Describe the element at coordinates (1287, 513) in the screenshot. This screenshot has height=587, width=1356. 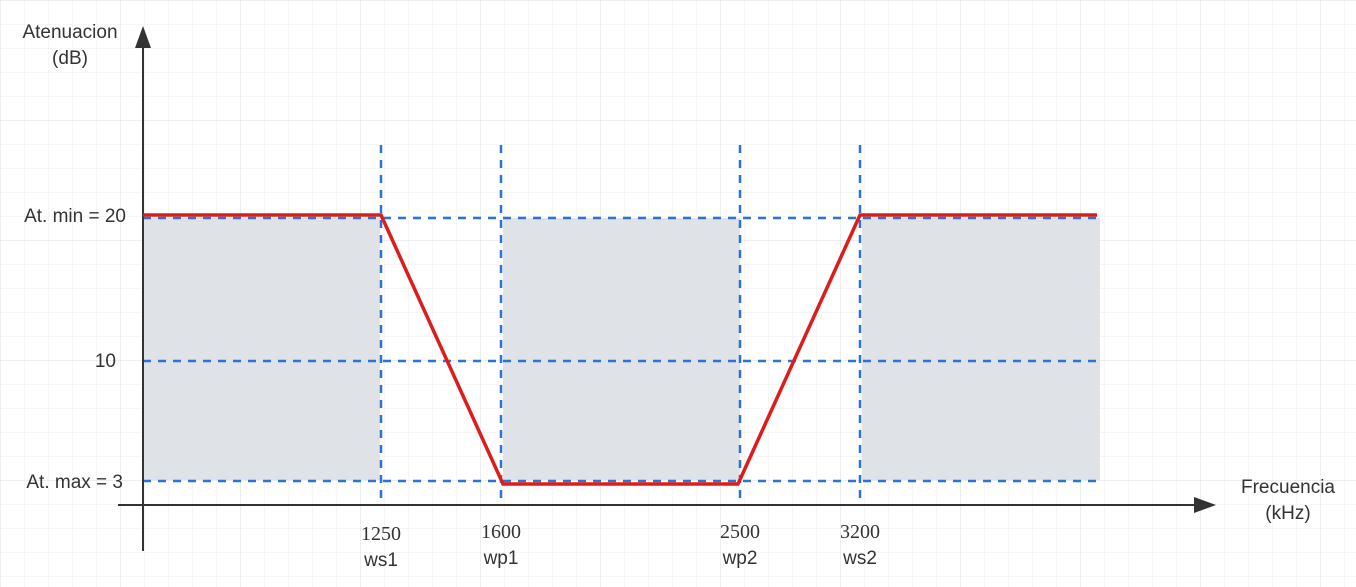
I see `x-axis-title-line2: (kHz)` at that location.